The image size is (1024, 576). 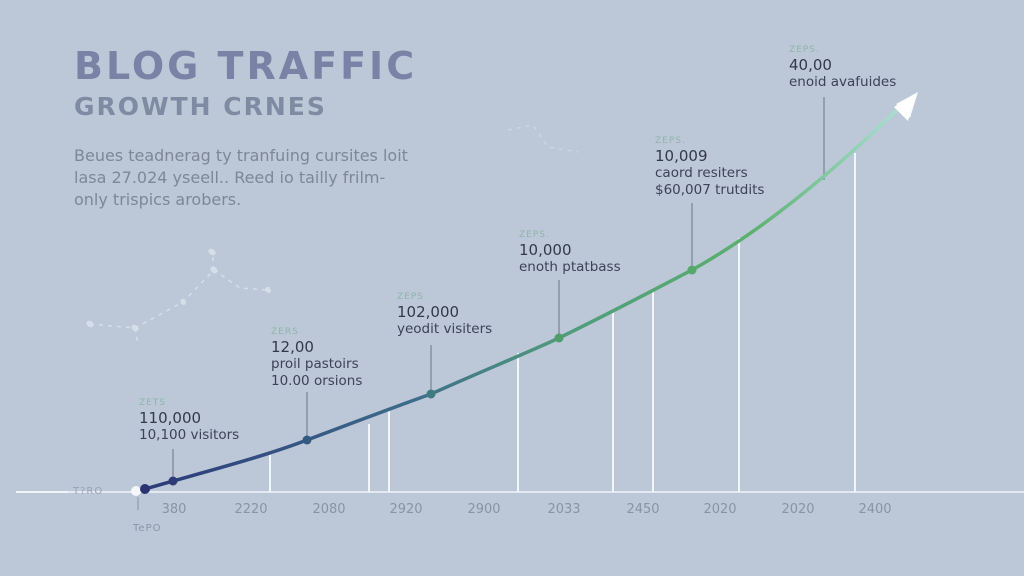 What do you see at coordinates (564, 509) in the screenshot?
I see `x-tick: 2033` at bounding box center [564, 509].